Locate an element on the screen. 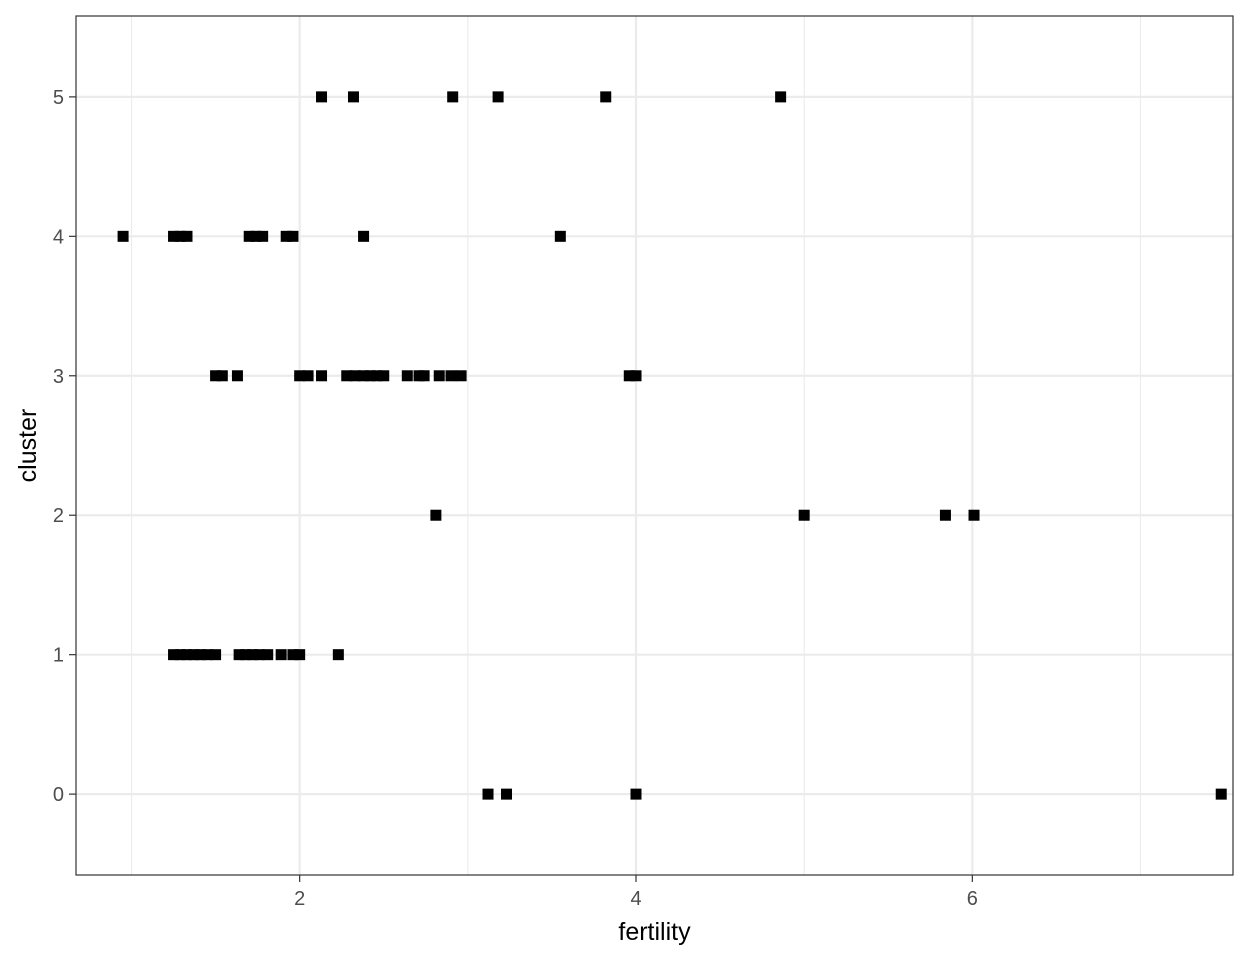 The height and width of the screenshot is (960, 1248). y-tick-label: 5 is located at coordinates (58, 98).